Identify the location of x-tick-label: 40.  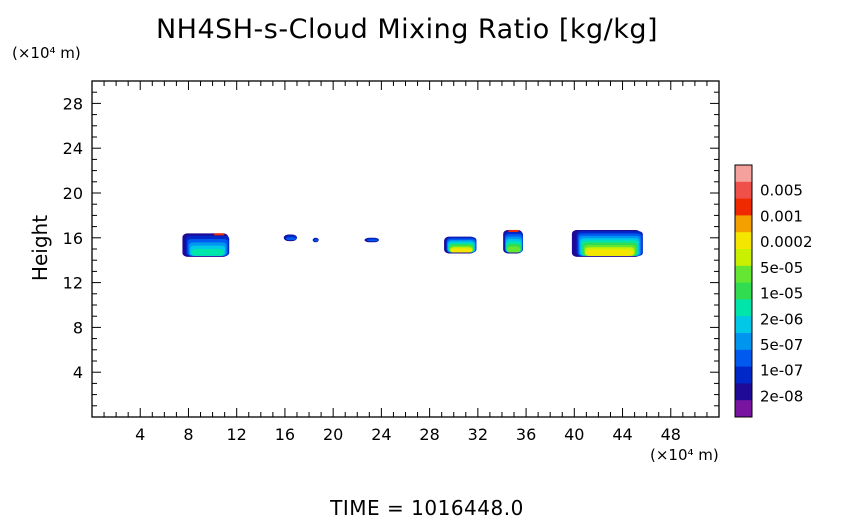
(574, 434).